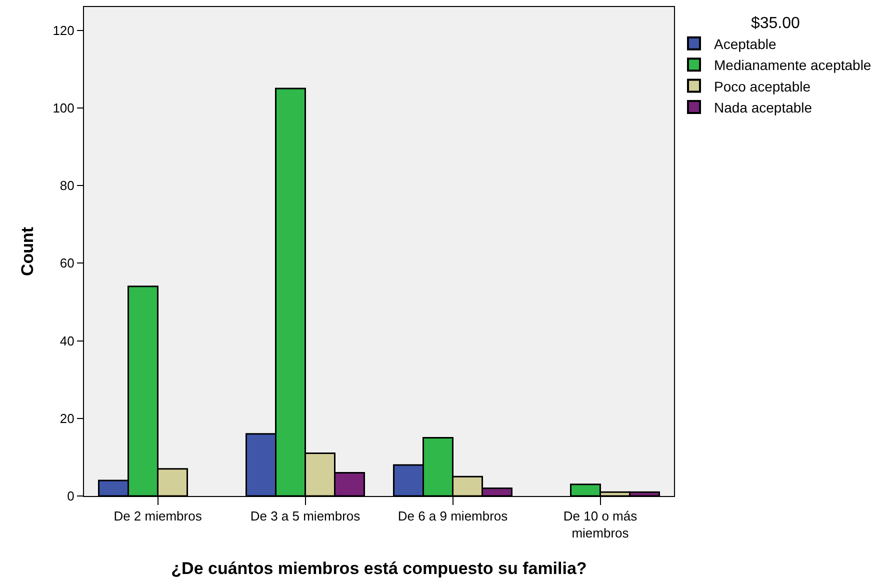  I want to click on y-tick-label: 80, so click(67, 186).